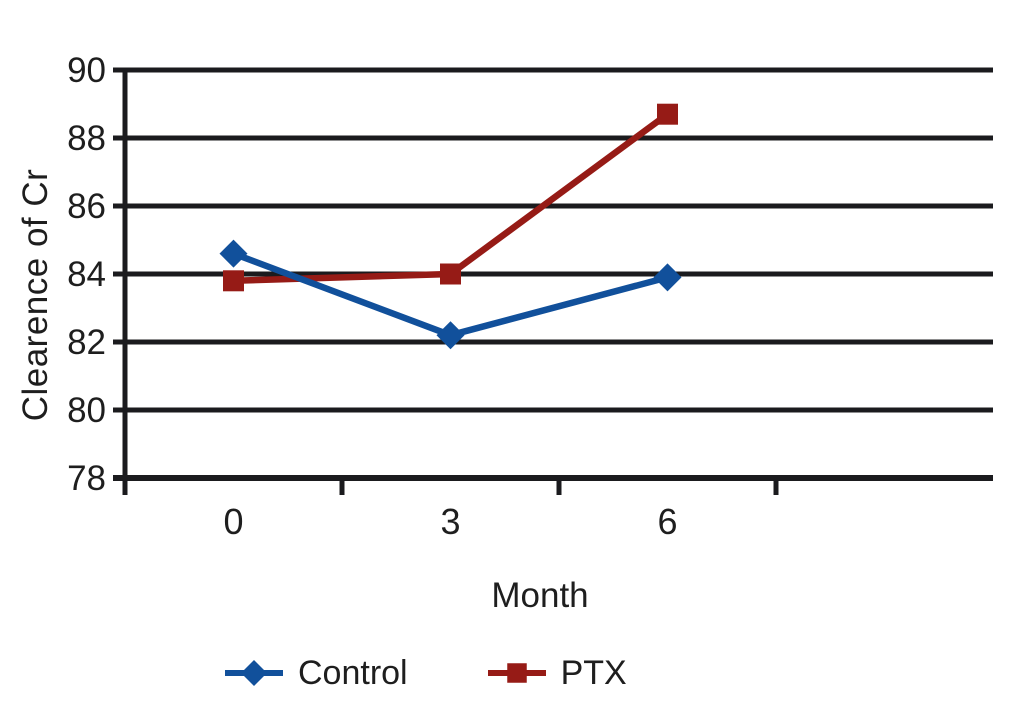 The image size is (1010, 725). What do you see at coordinates (516, 673) in the screenshot?
I see `ptx-square-marker-icon` at bounding box center [516, 673].